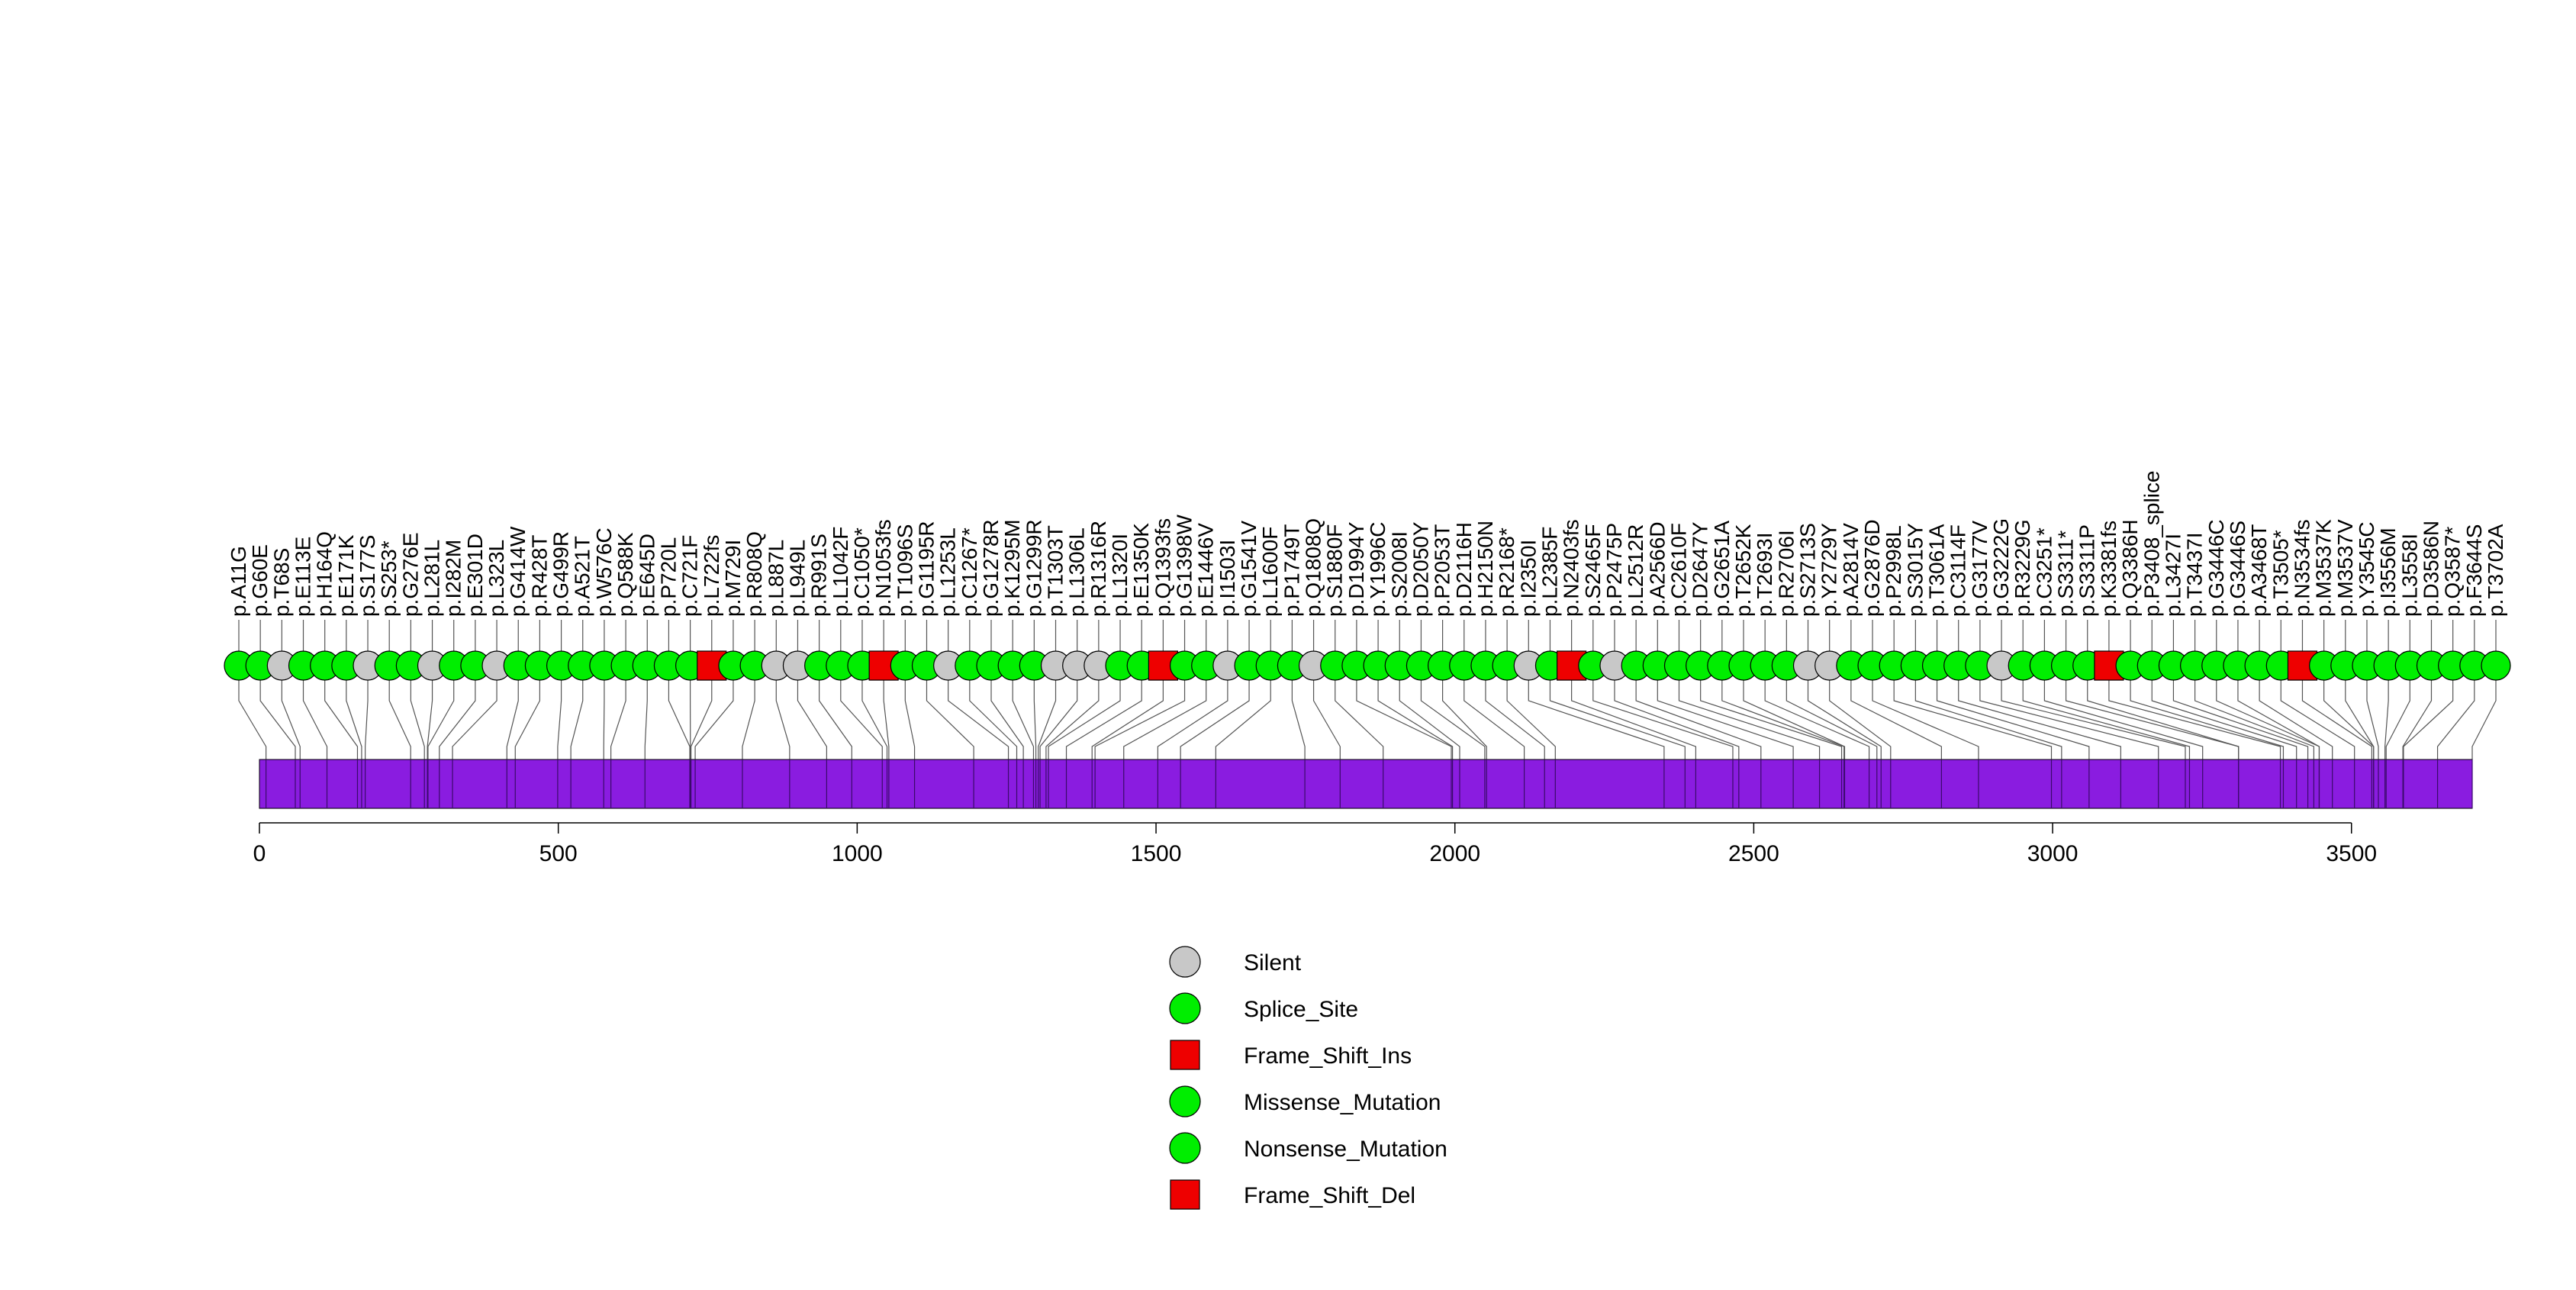 This screenshot has width=2576, height=1290. Describe the element at coordinates (1329, 1195) in the screenshot. I see `legend-label: Frame_Shift_Del` at that location.